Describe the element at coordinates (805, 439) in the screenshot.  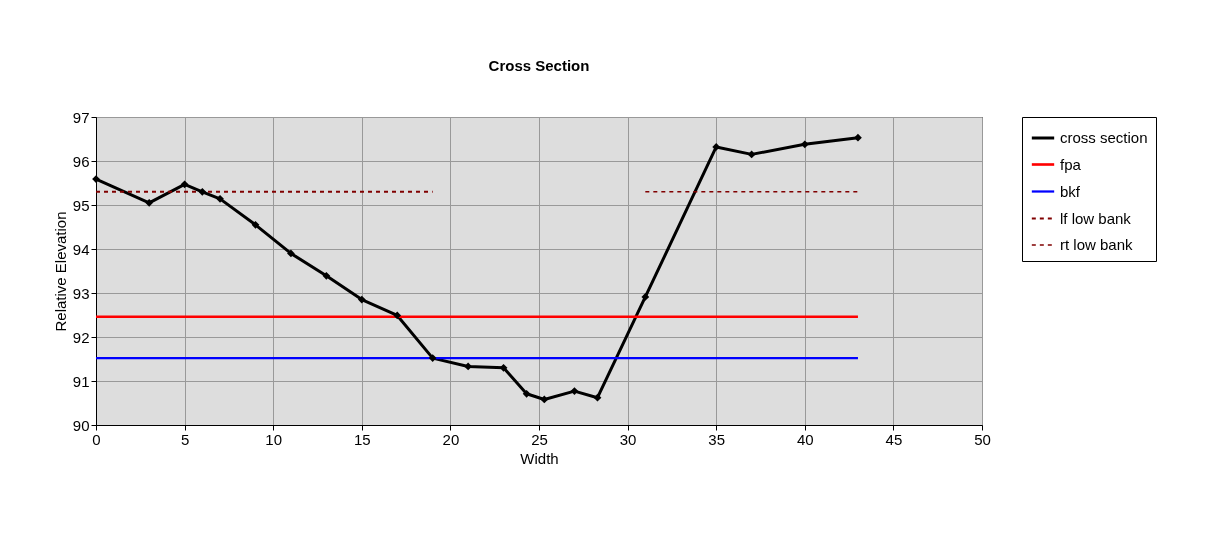
I see `x-tick-label: 40` at that location.